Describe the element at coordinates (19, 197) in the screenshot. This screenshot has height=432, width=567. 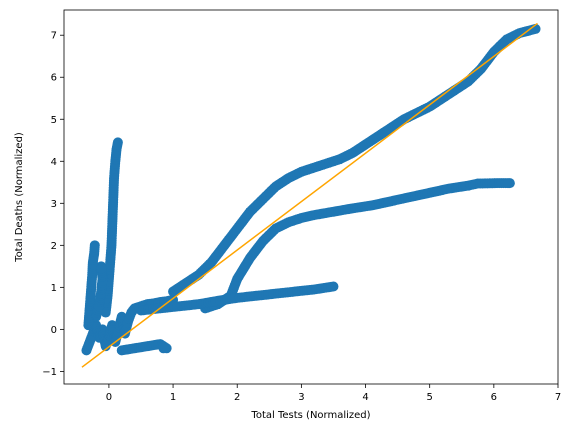
I see `y-axis-label: Total Deaths (Normalized)` at that location.